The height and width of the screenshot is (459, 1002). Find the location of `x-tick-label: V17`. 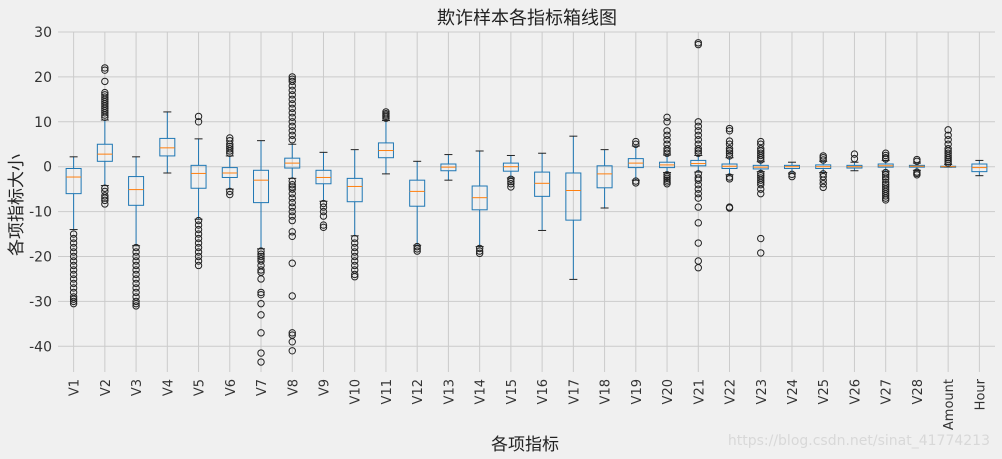

x-tick-label: V17 is located at coordinates (574, 391).